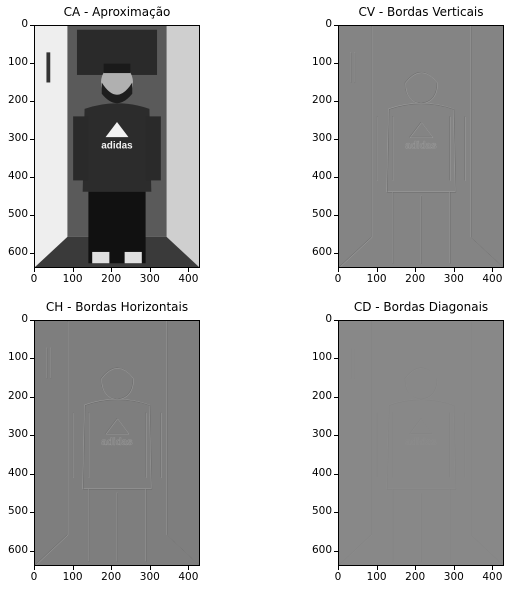  What do you see at coordinates (421, 307) in the screenshot?
I see `panel-title: CD - Bordas Diagonais` at bounding box center [421, 307].